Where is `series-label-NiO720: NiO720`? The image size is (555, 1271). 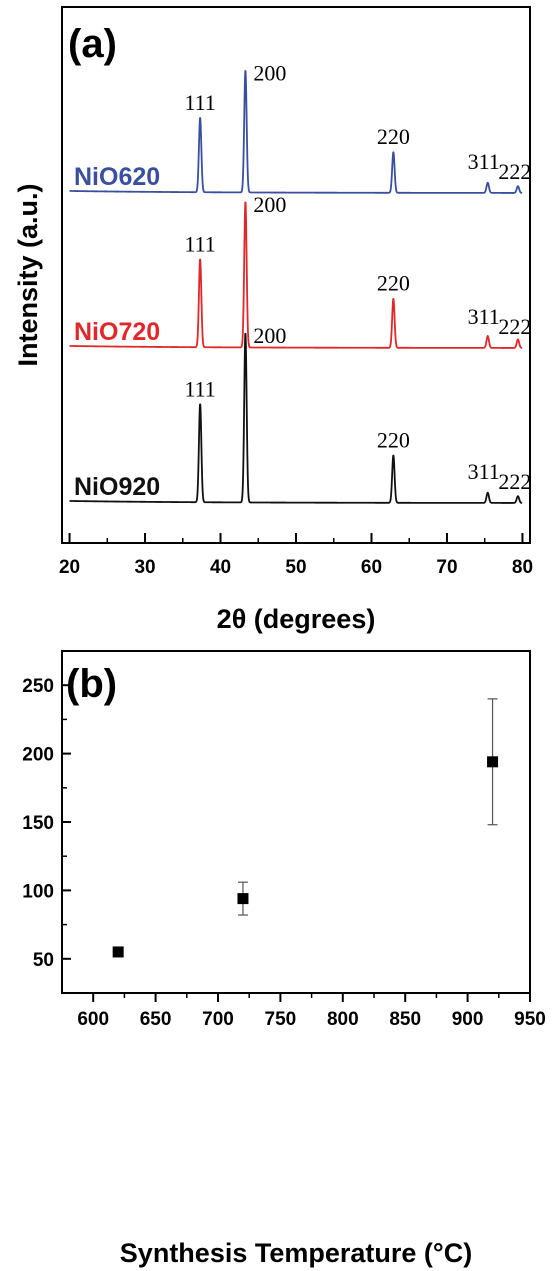
series-label-NiO720: NiO720 is located at coordinates (117, 332).